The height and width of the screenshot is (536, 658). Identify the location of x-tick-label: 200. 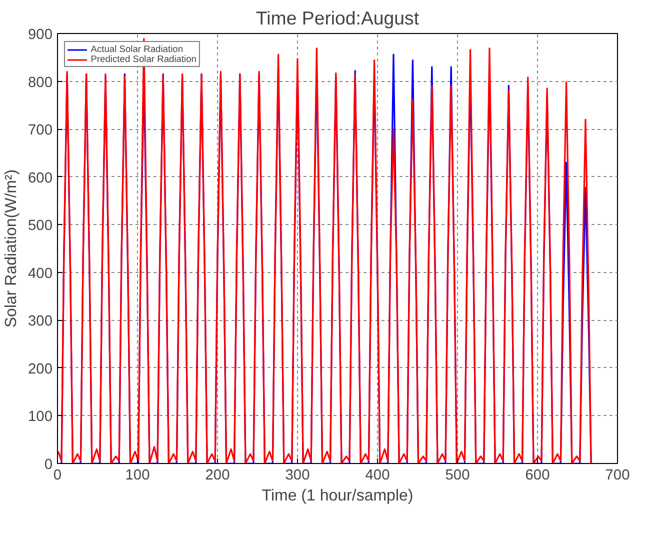
(217, 476).